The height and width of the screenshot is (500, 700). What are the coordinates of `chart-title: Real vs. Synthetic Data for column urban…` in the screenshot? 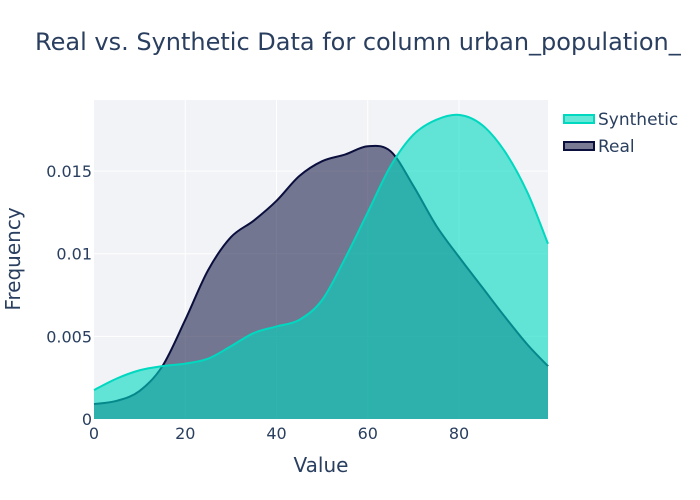 It's located at (358, 42).